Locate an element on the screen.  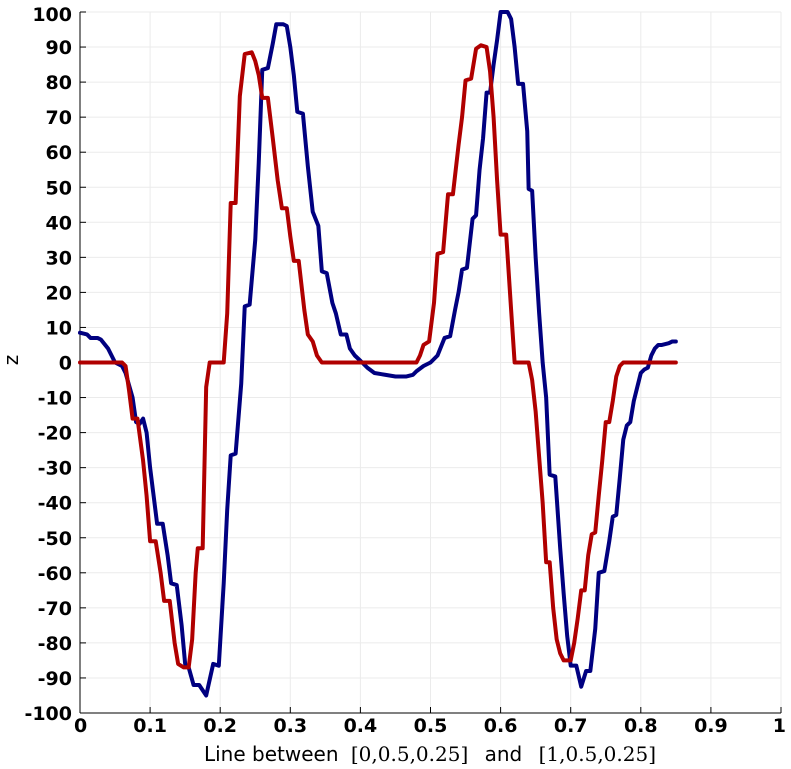
x-axis-label-part-1: Line between is located at coordinates (271, 754).